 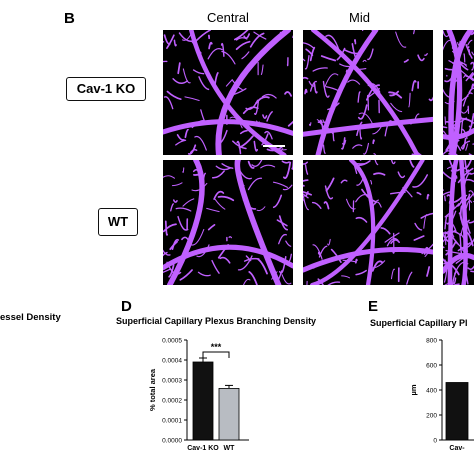 I want to click on y-tick-label: 800, so click(x=431, y=341).